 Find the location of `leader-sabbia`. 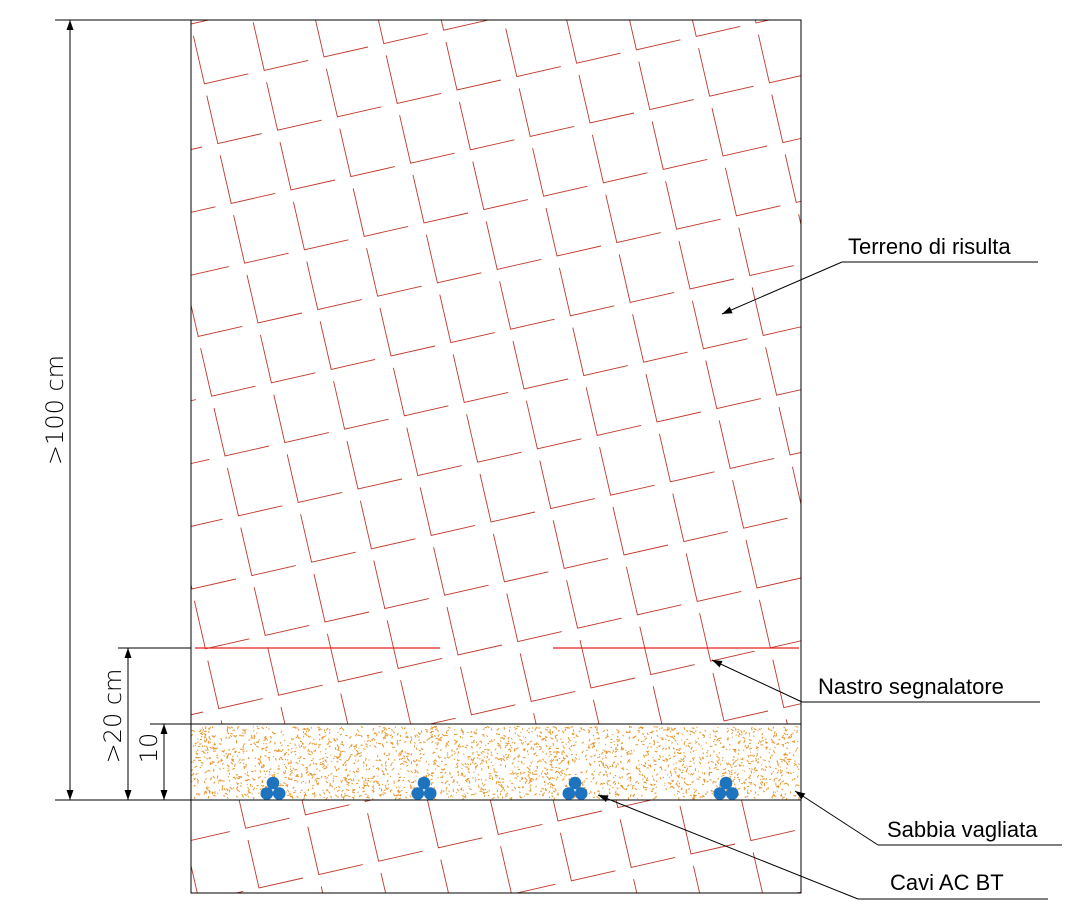

leader-sabbia is located at coordinates (928, 818).